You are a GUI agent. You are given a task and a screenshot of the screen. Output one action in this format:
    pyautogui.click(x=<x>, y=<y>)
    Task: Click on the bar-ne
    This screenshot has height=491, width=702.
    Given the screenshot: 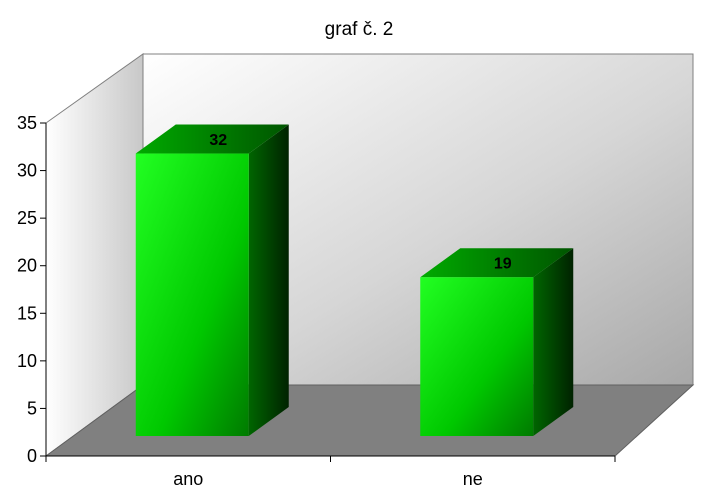 What is the action you would take?
    pyautogui.click(x=497, y=342)
    